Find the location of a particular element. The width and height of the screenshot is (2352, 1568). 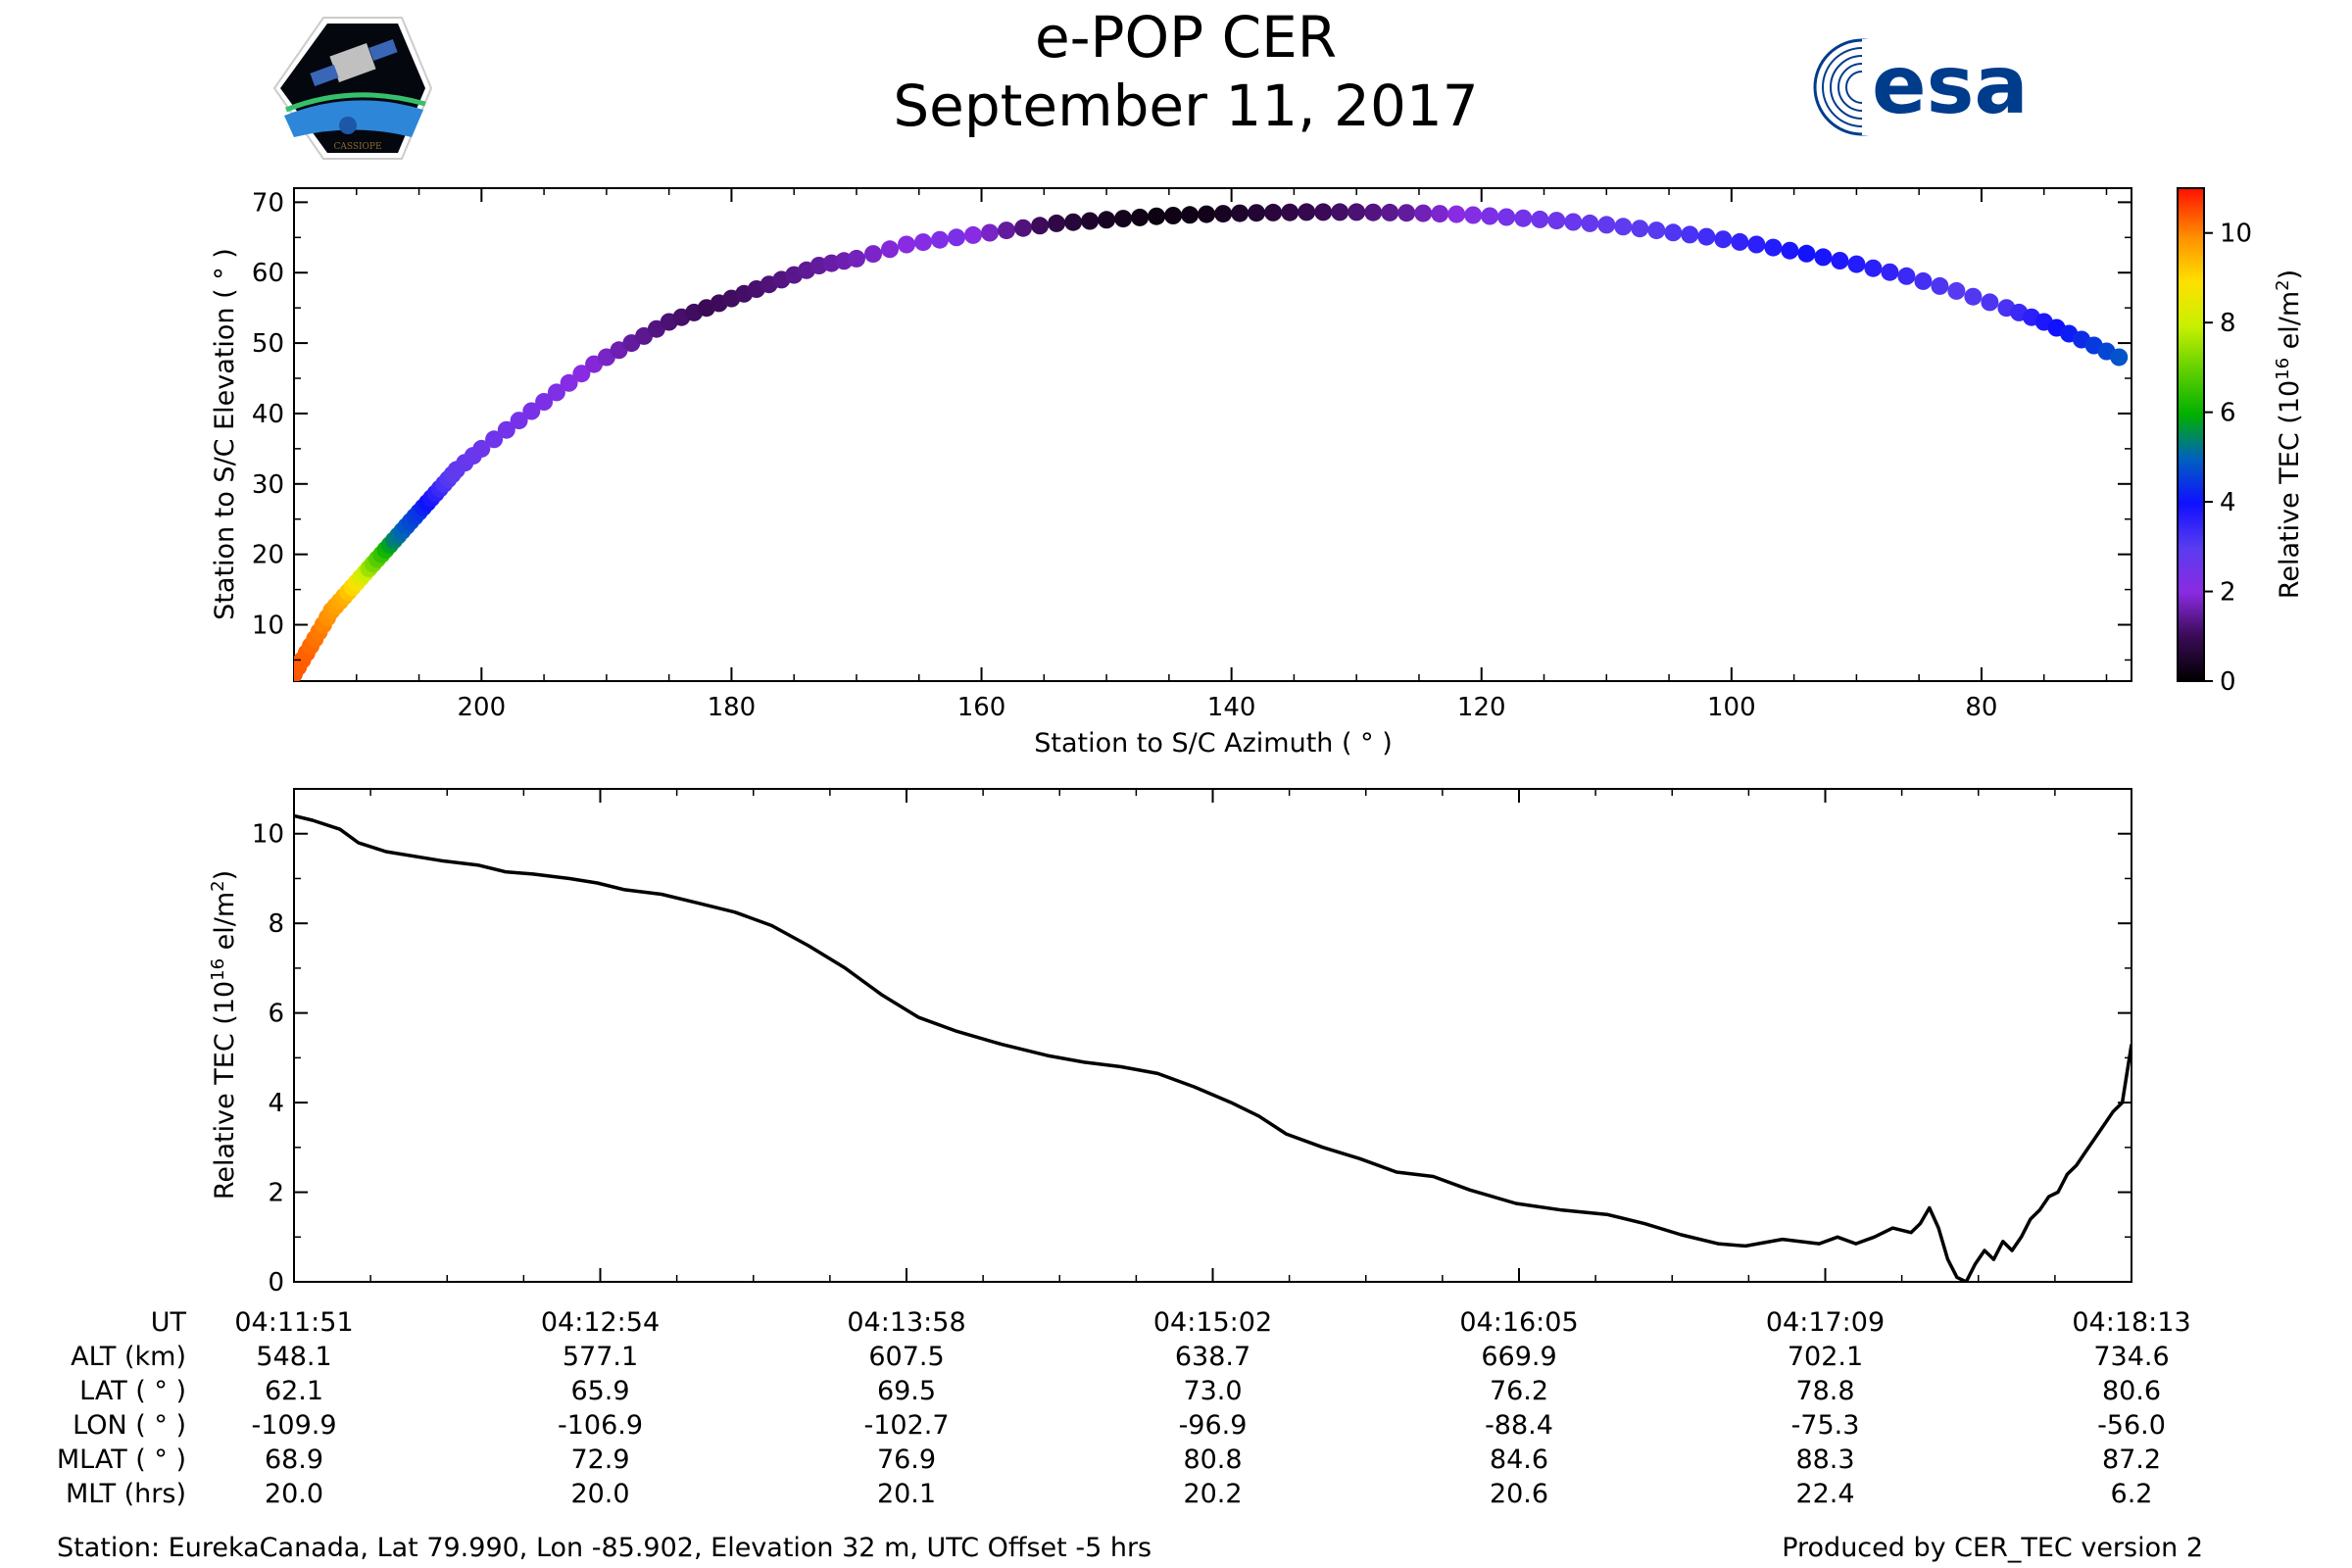

table-cell: 607.5 is located at coordinates (906, 1357).